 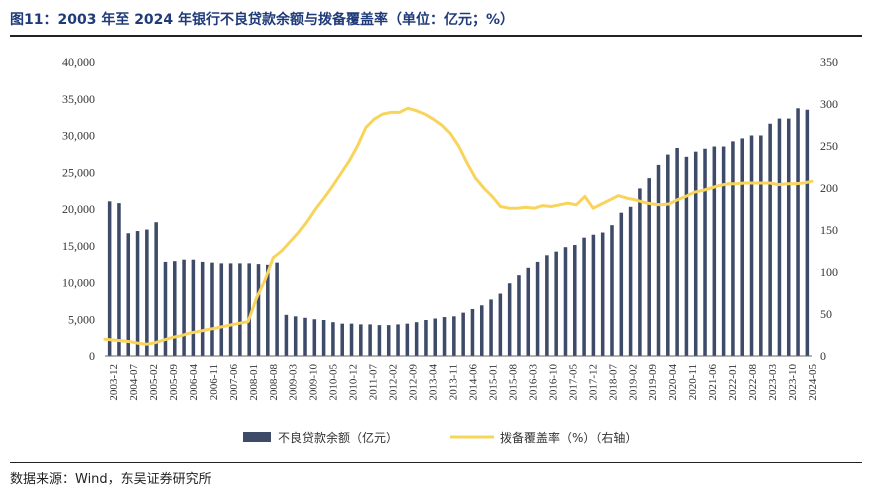 What do you see at coordinates (374, 382) in the screenshot?
I see `x-tick-label: 2011-07` at bounding box center [374, 382].